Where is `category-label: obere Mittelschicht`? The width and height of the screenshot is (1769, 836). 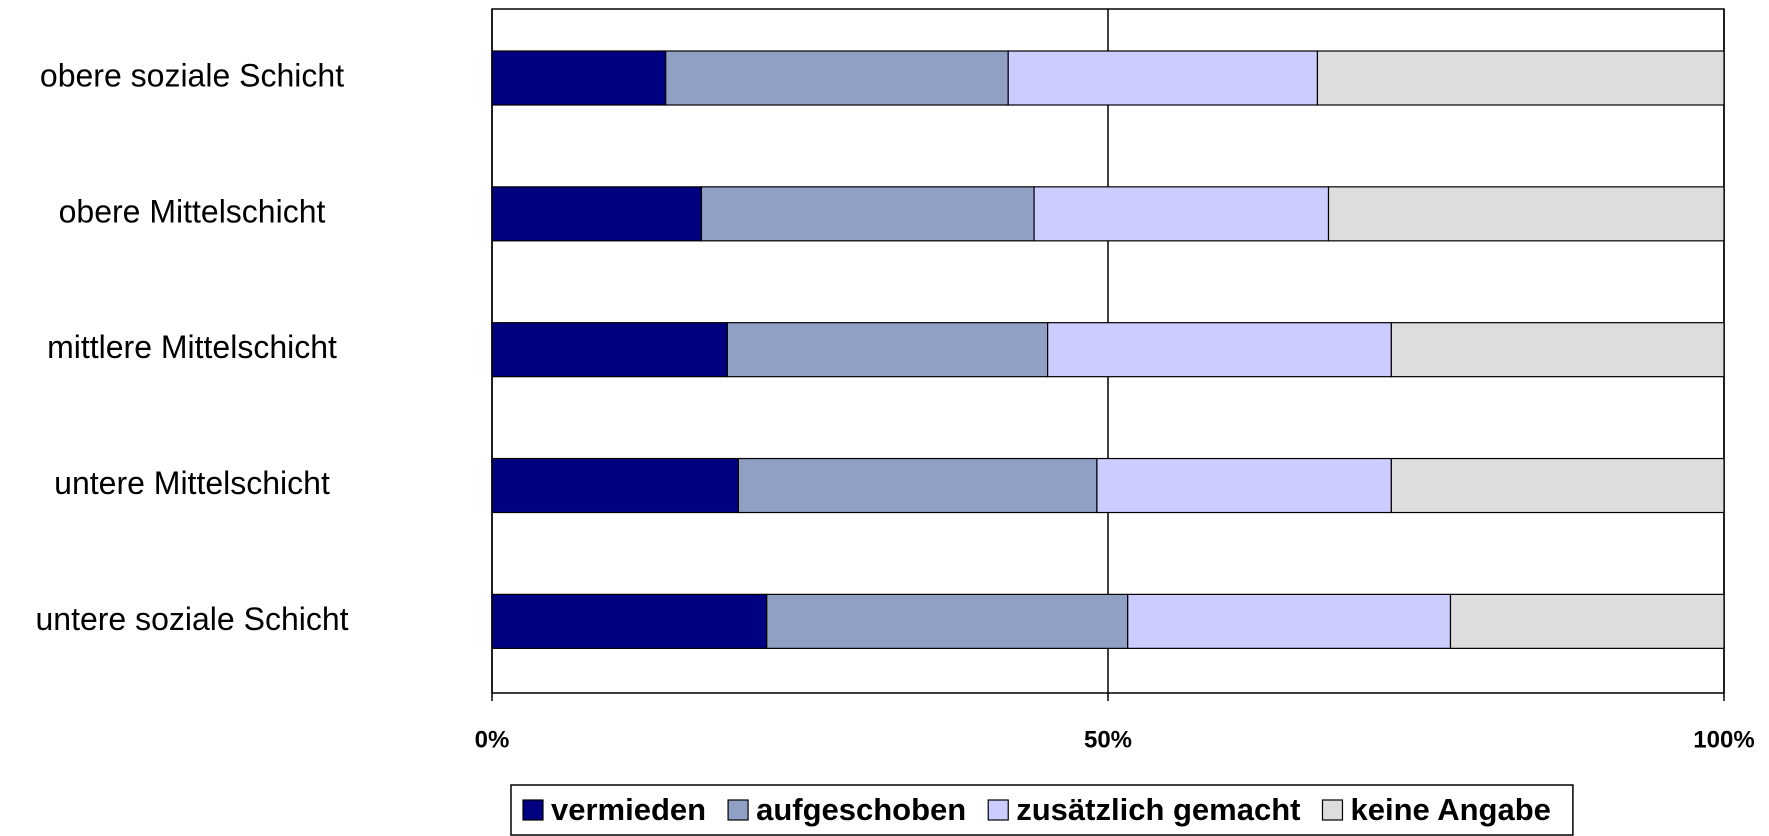 category-label: obere Mittelschicht is located at coordinates (192, 211).